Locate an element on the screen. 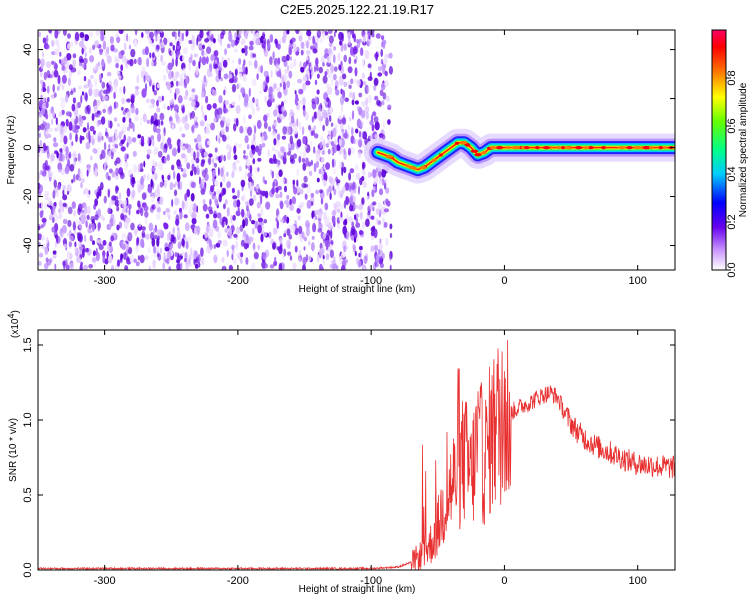 The image size is (750, 600). x-tick-label: -300 is located at coordinates (105, 281).